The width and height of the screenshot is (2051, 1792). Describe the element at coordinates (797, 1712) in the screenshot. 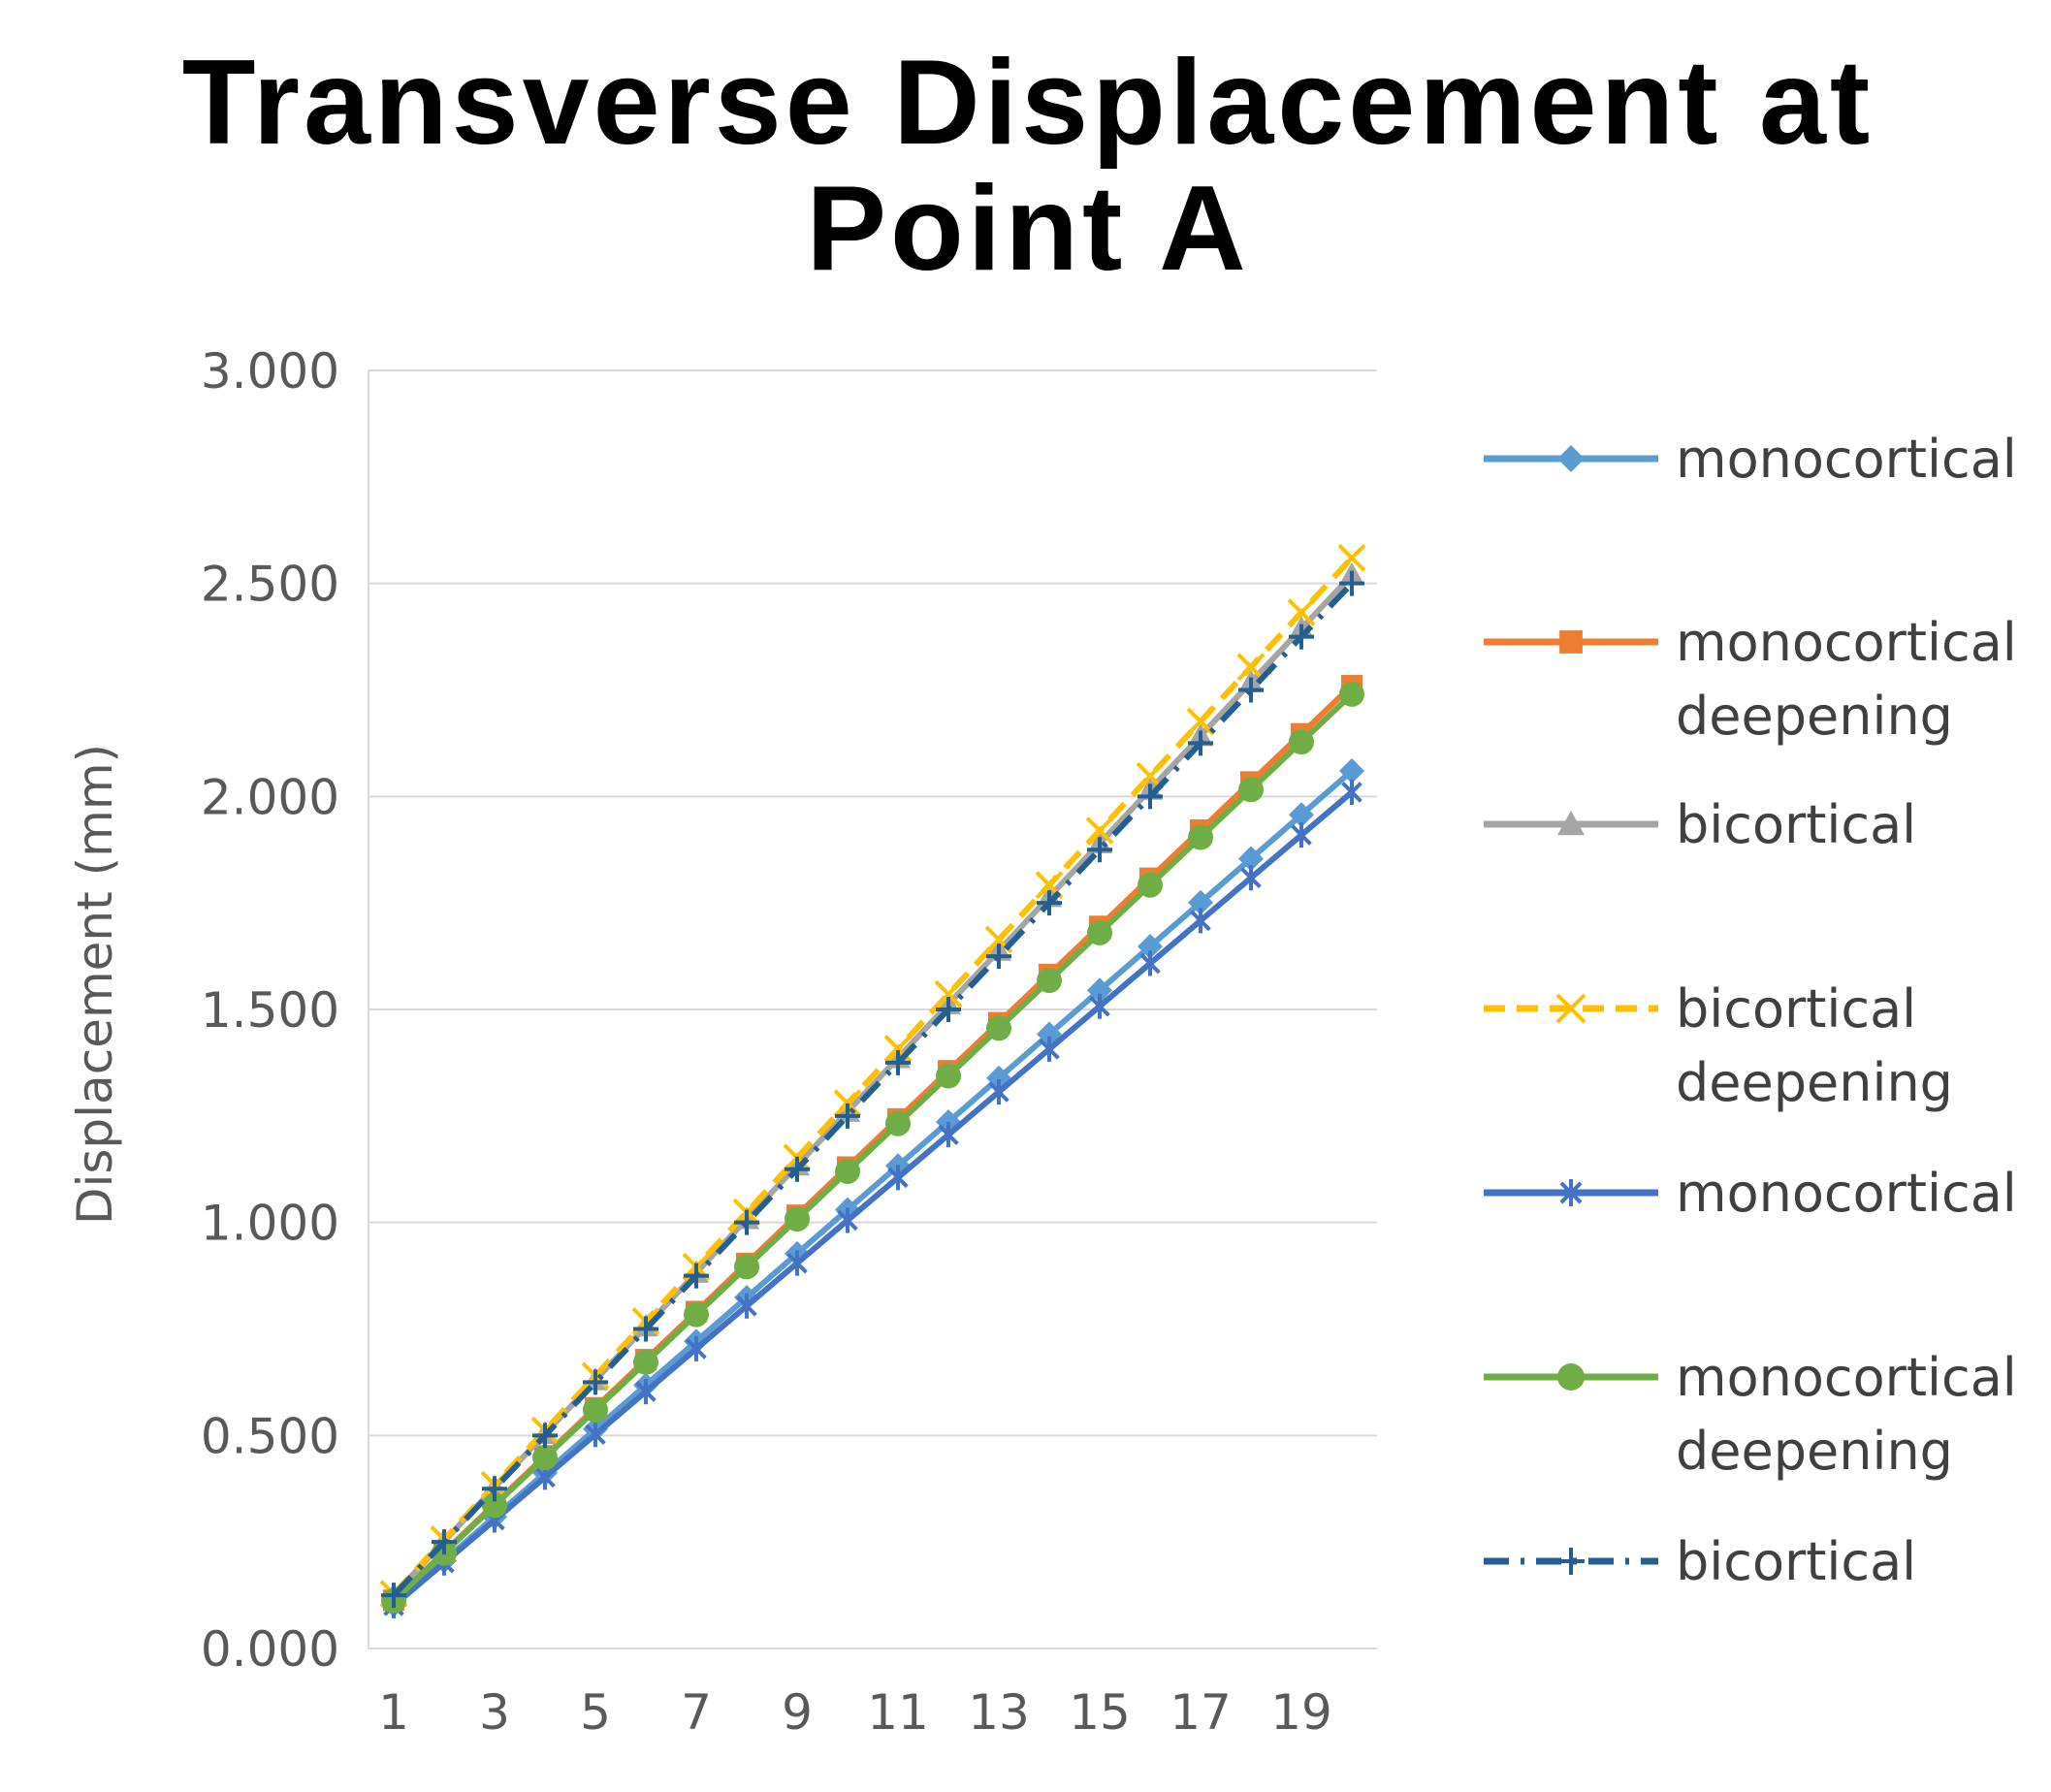

I see `x-tick-label: 9` at that location.